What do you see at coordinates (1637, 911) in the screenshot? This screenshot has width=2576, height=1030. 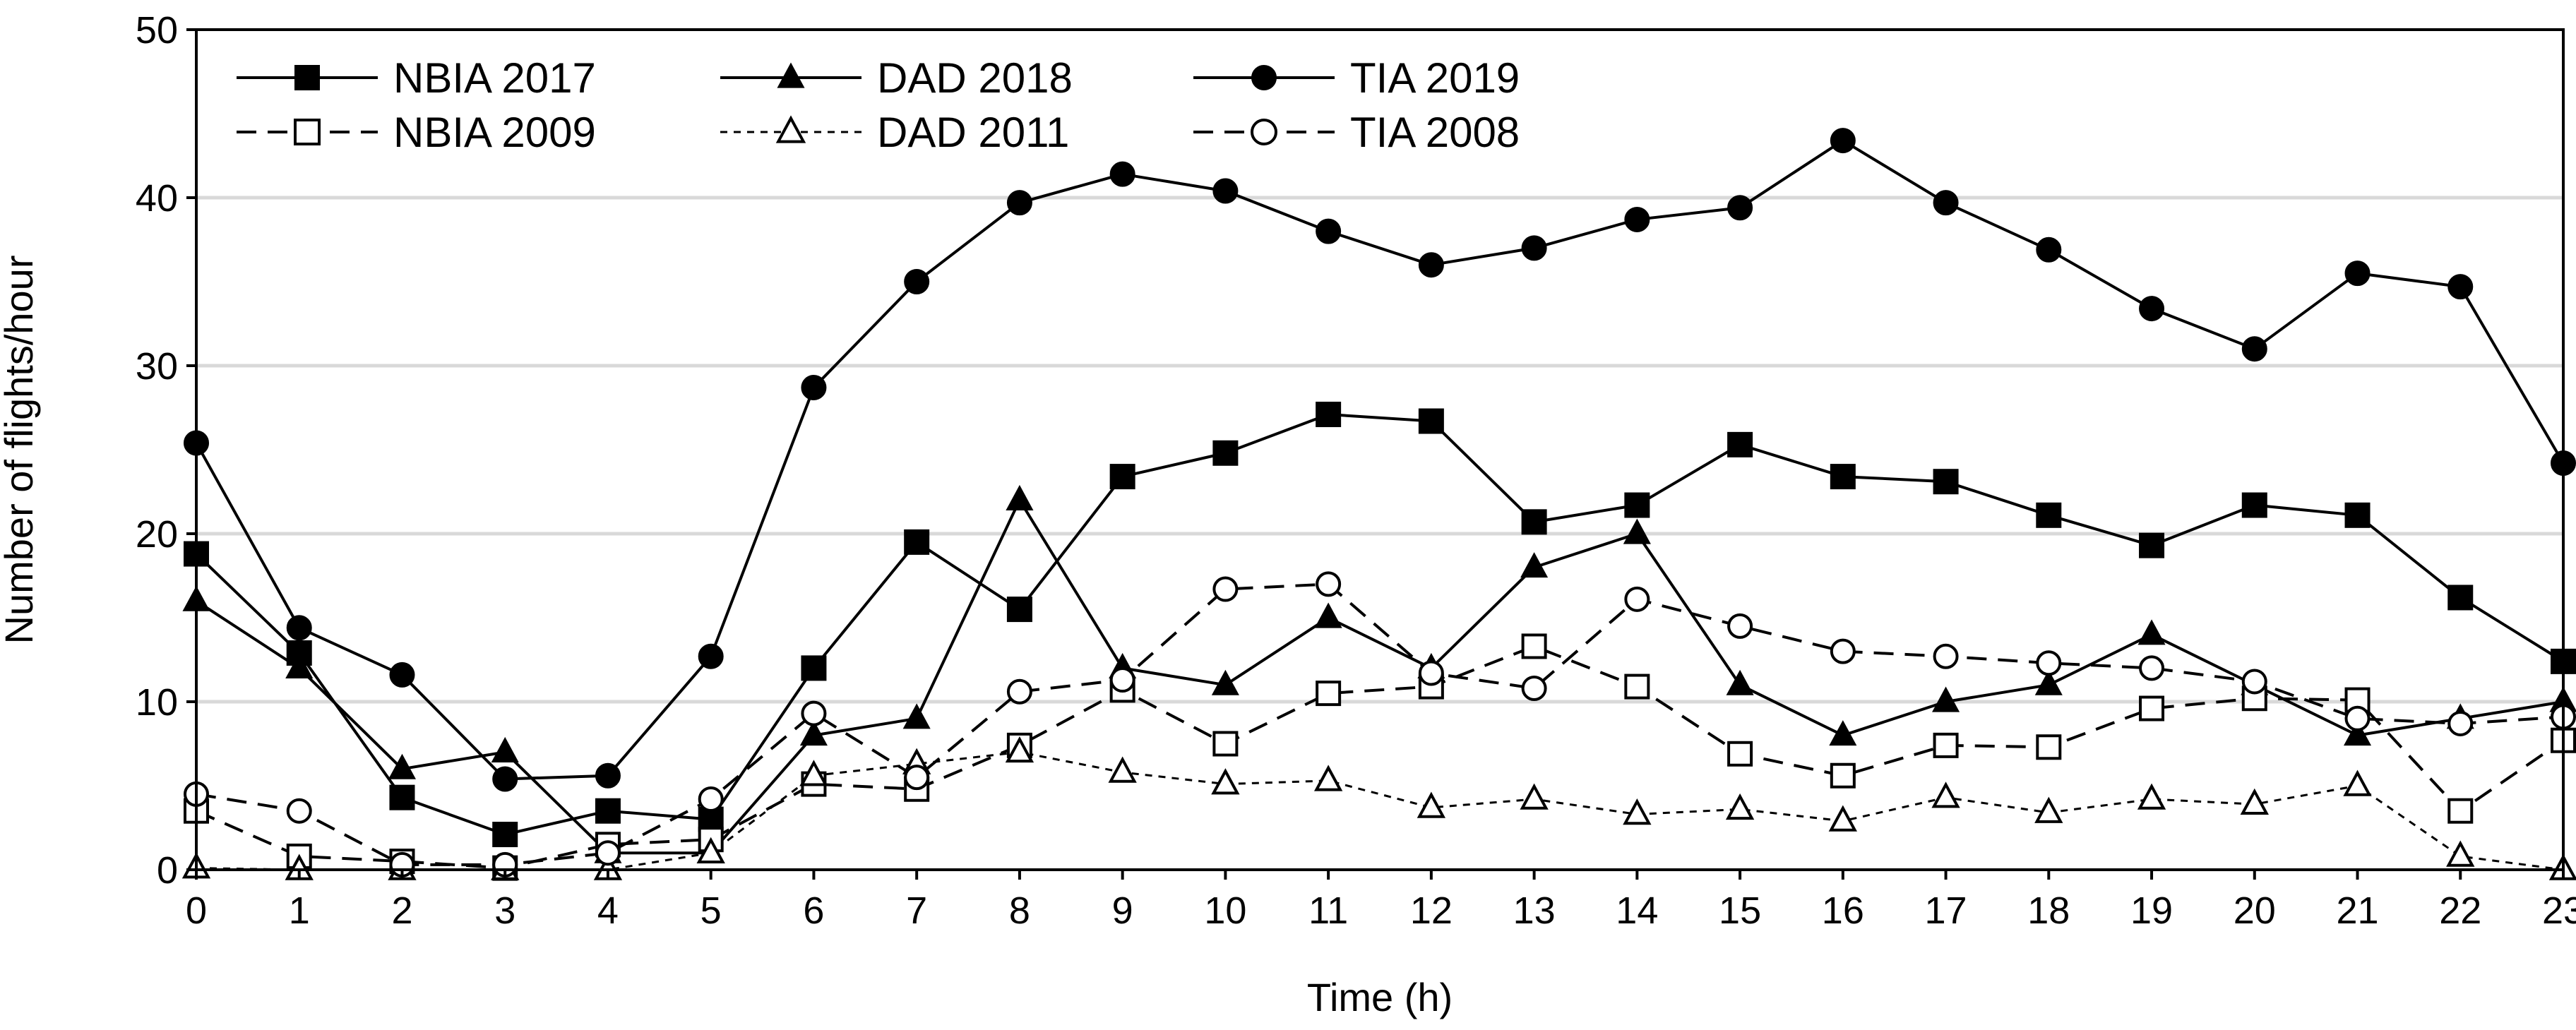 I see `x-tick-label: 14` at bounding box center [1637, 911].